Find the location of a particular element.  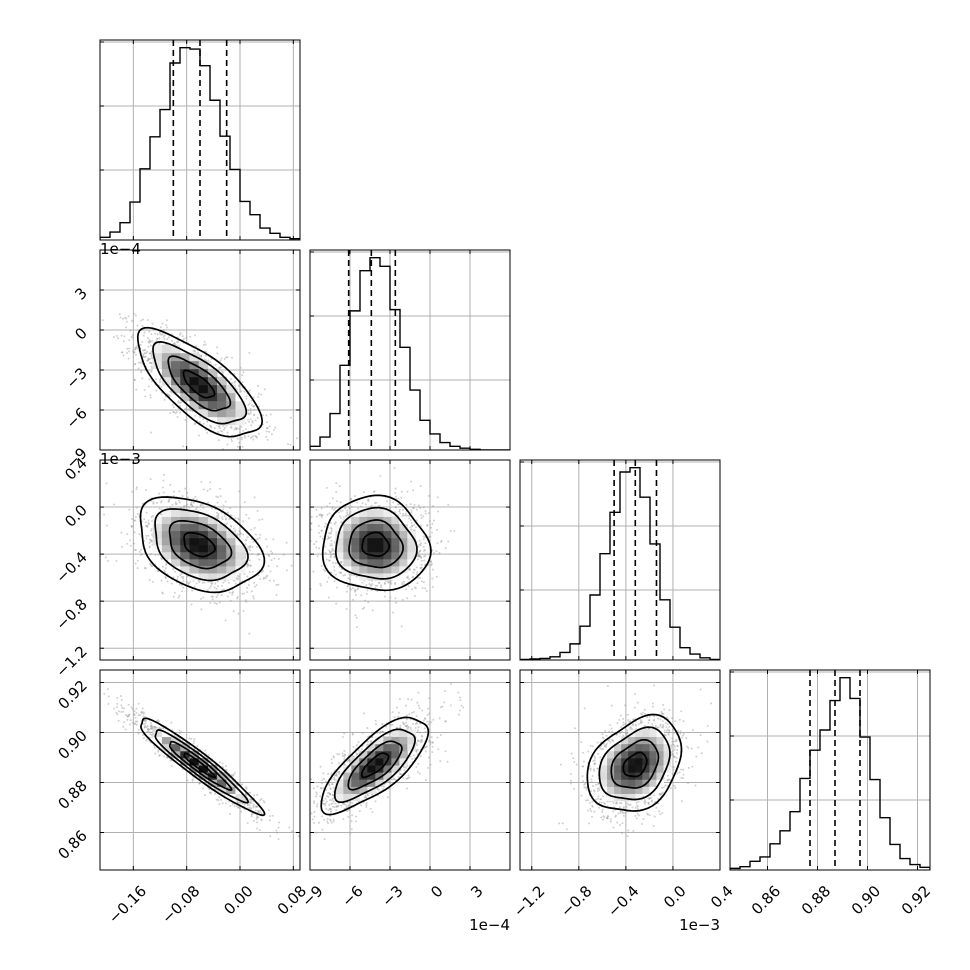

x-tick-label: 0.00 is located at coordinates (238, 900).